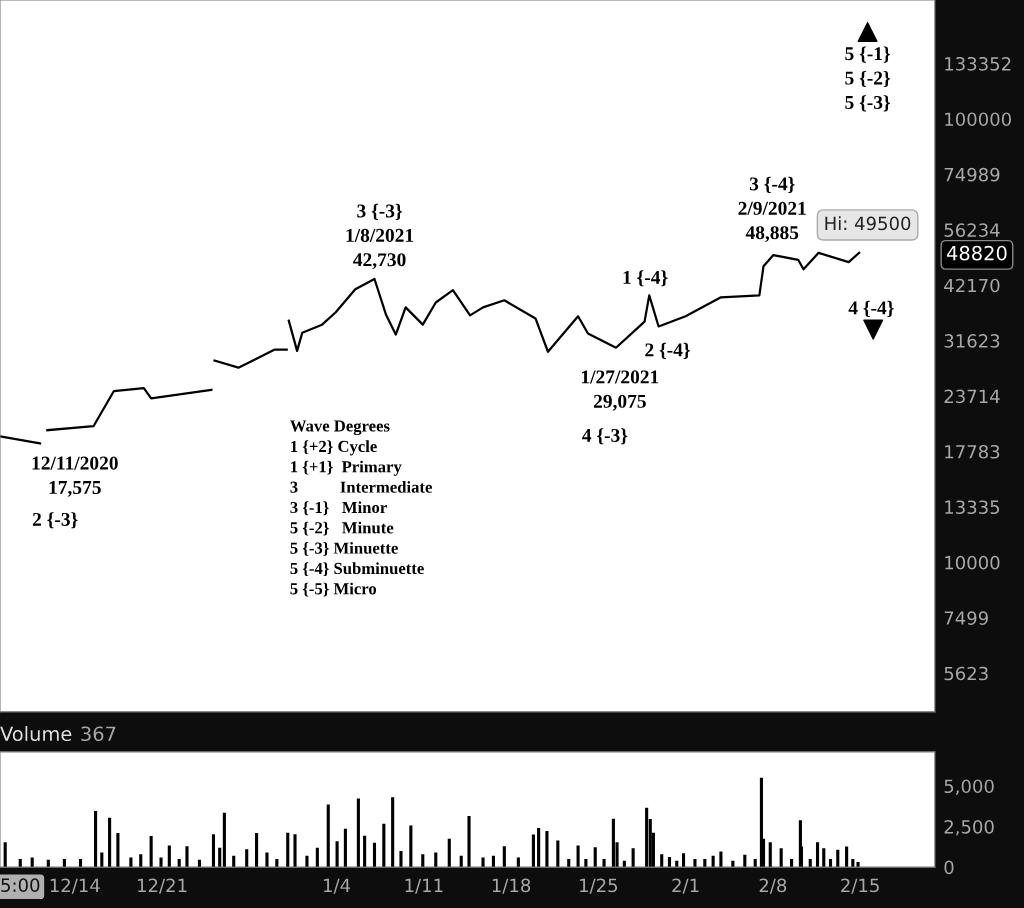 This screenshot has width=1024, height=908. What do you see at coordinates (36, 734) in the screenshot?
I see `chart-title: Volume` at bounding box center [36, 734].